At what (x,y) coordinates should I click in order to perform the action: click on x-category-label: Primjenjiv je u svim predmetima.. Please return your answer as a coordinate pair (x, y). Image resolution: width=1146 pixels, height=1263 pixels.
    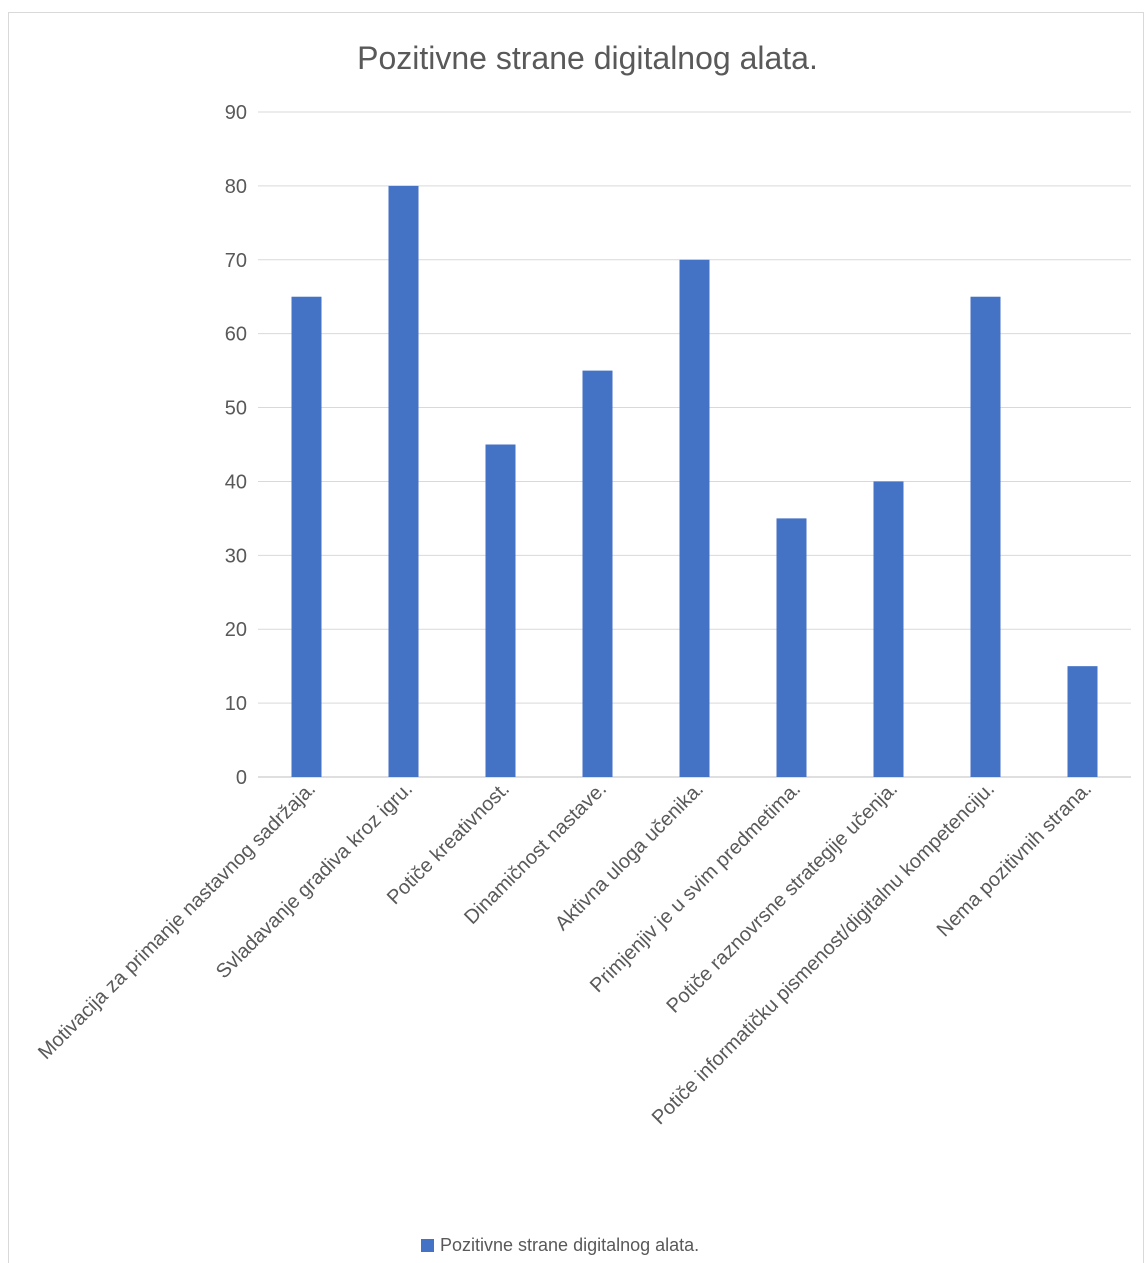
    Looking at the image, I should click on (695, 887).